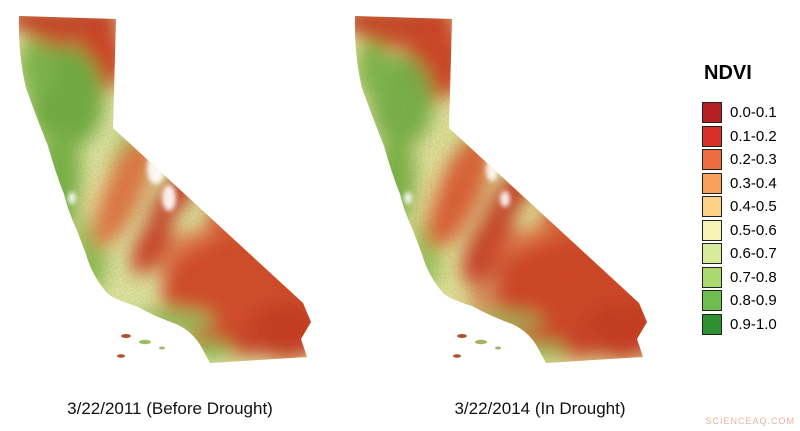  I want to click on legend-item: 0.2-0.3, so click(739, 160).